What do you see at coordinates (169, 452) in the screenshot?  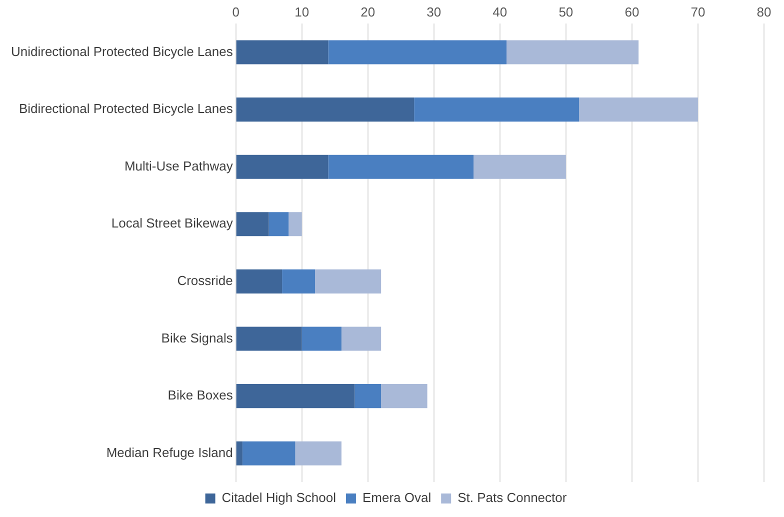 I see `y-tick-label: Median Refuge Island` at bounding box center [169, 452].